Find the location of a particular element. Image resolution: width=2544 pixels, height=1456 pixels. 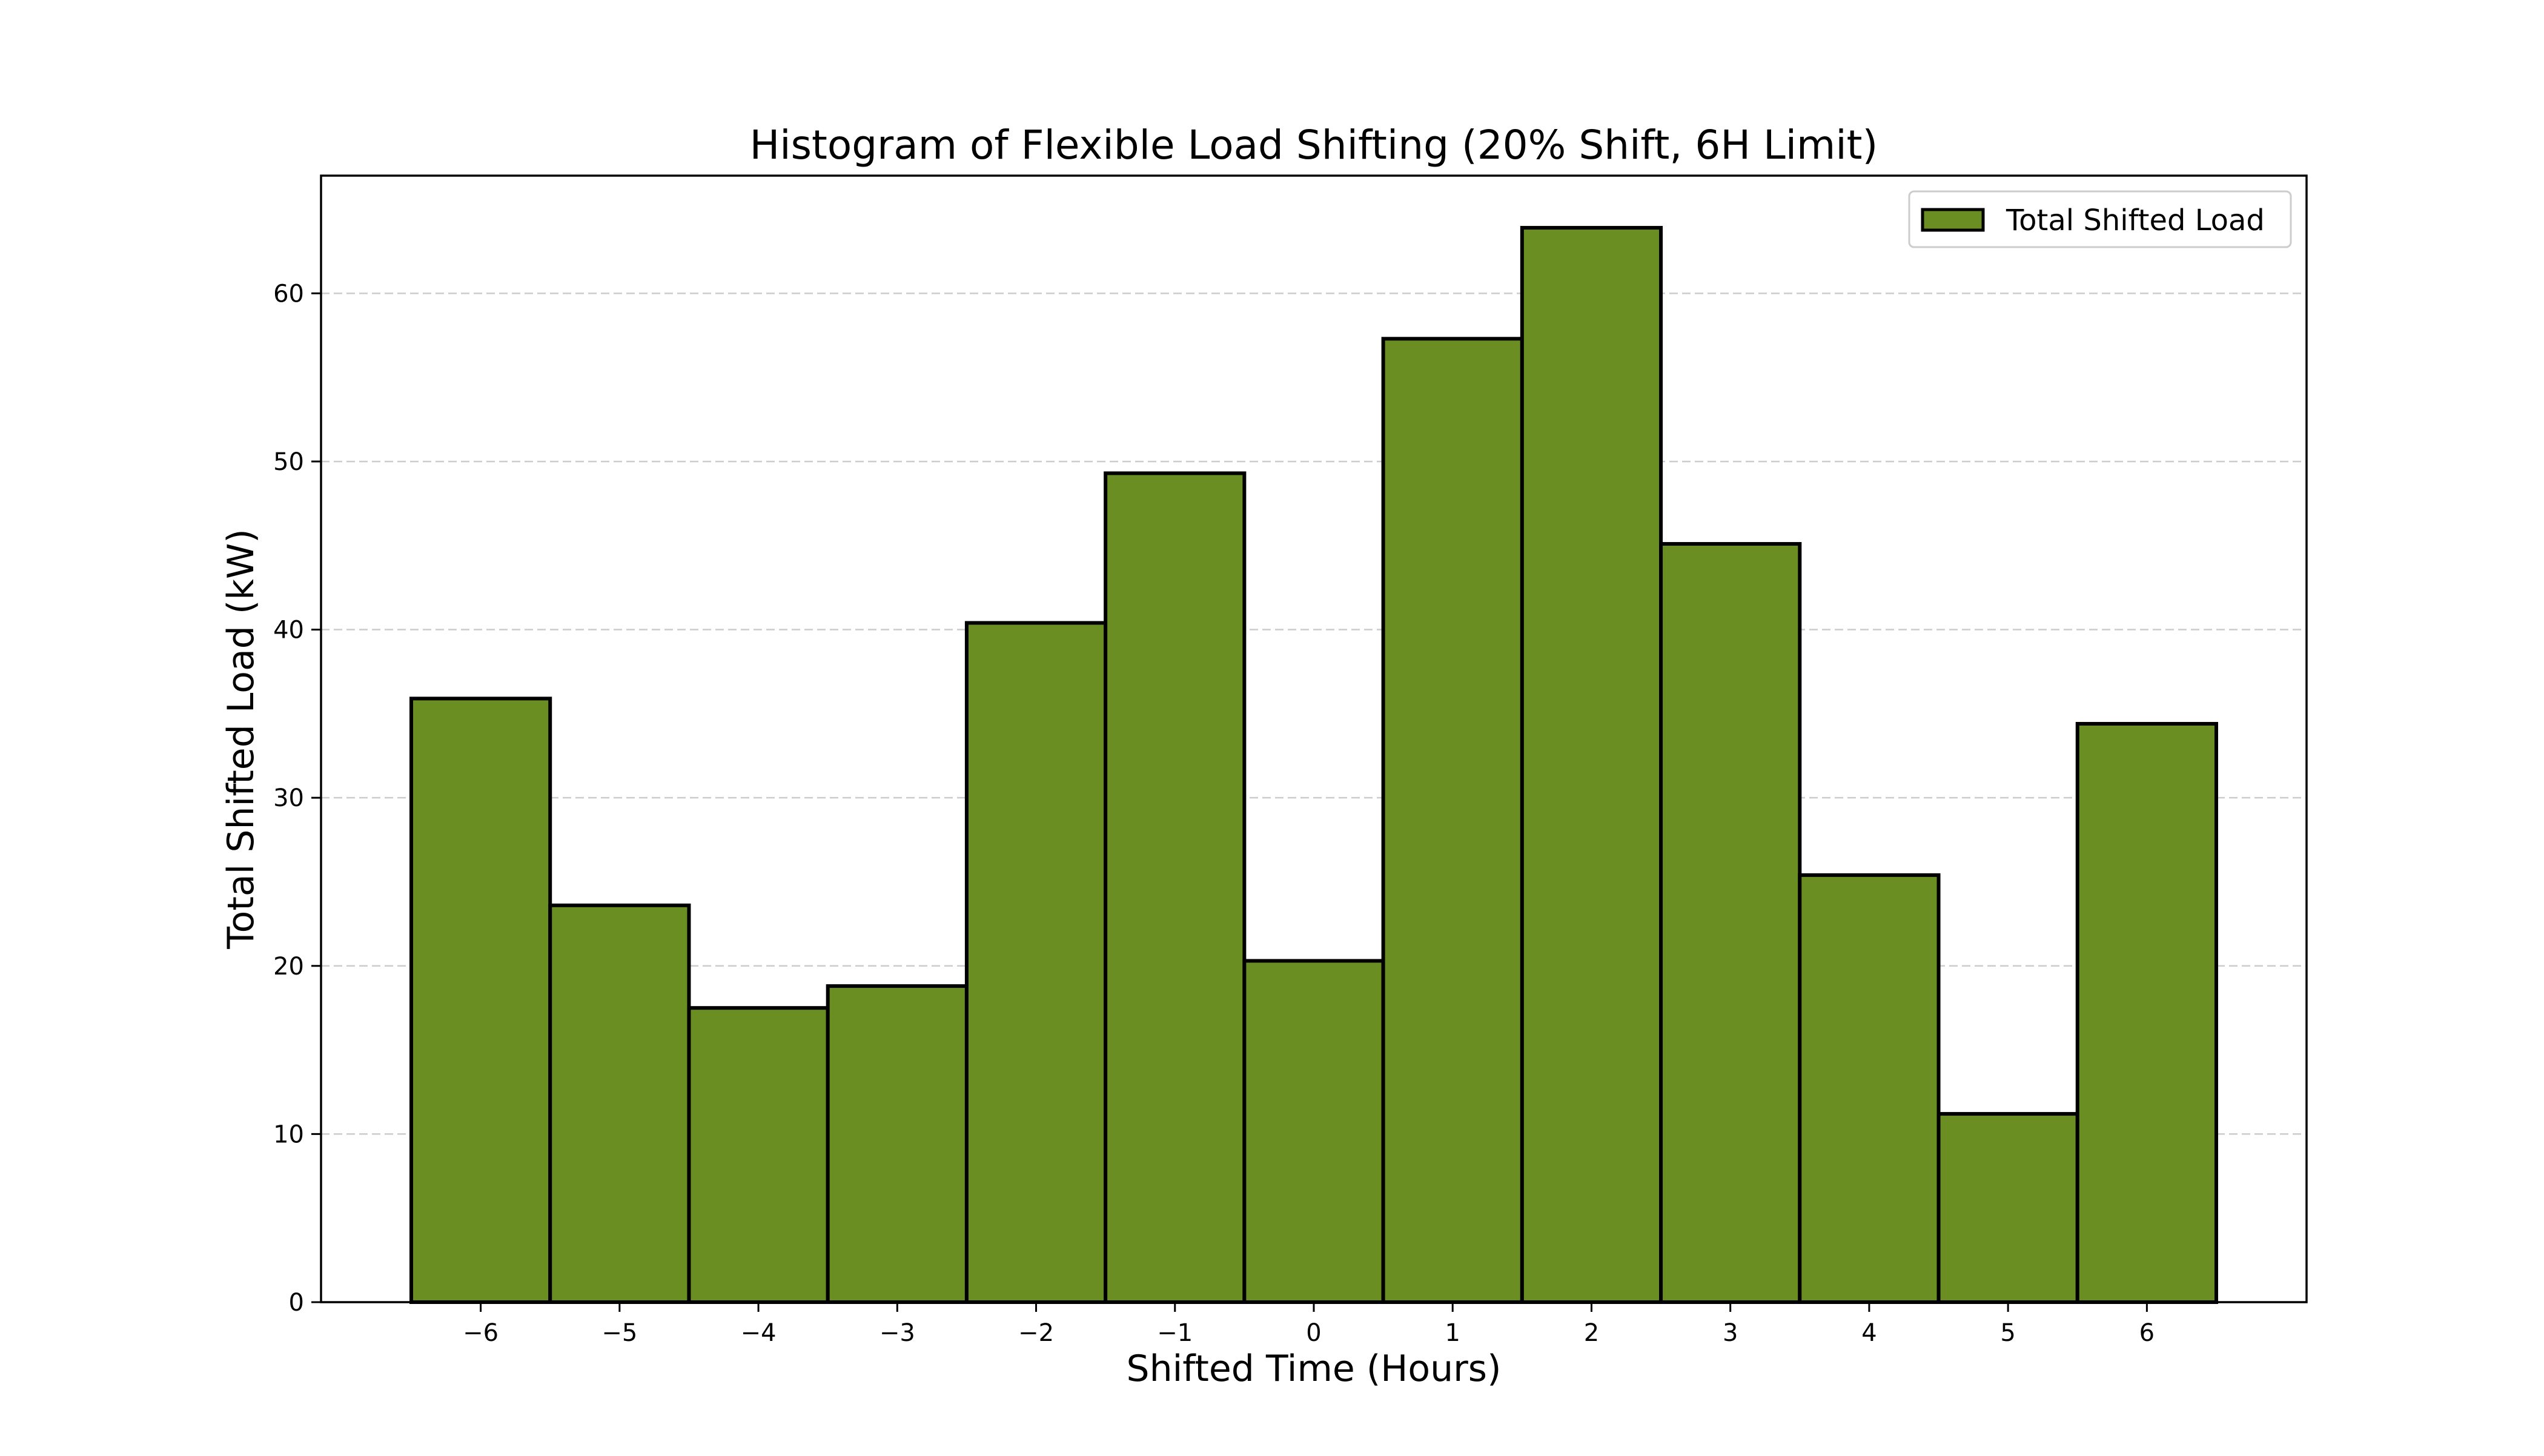

x-tick-label-3: 3 is located at coordinates (1730, 1333).